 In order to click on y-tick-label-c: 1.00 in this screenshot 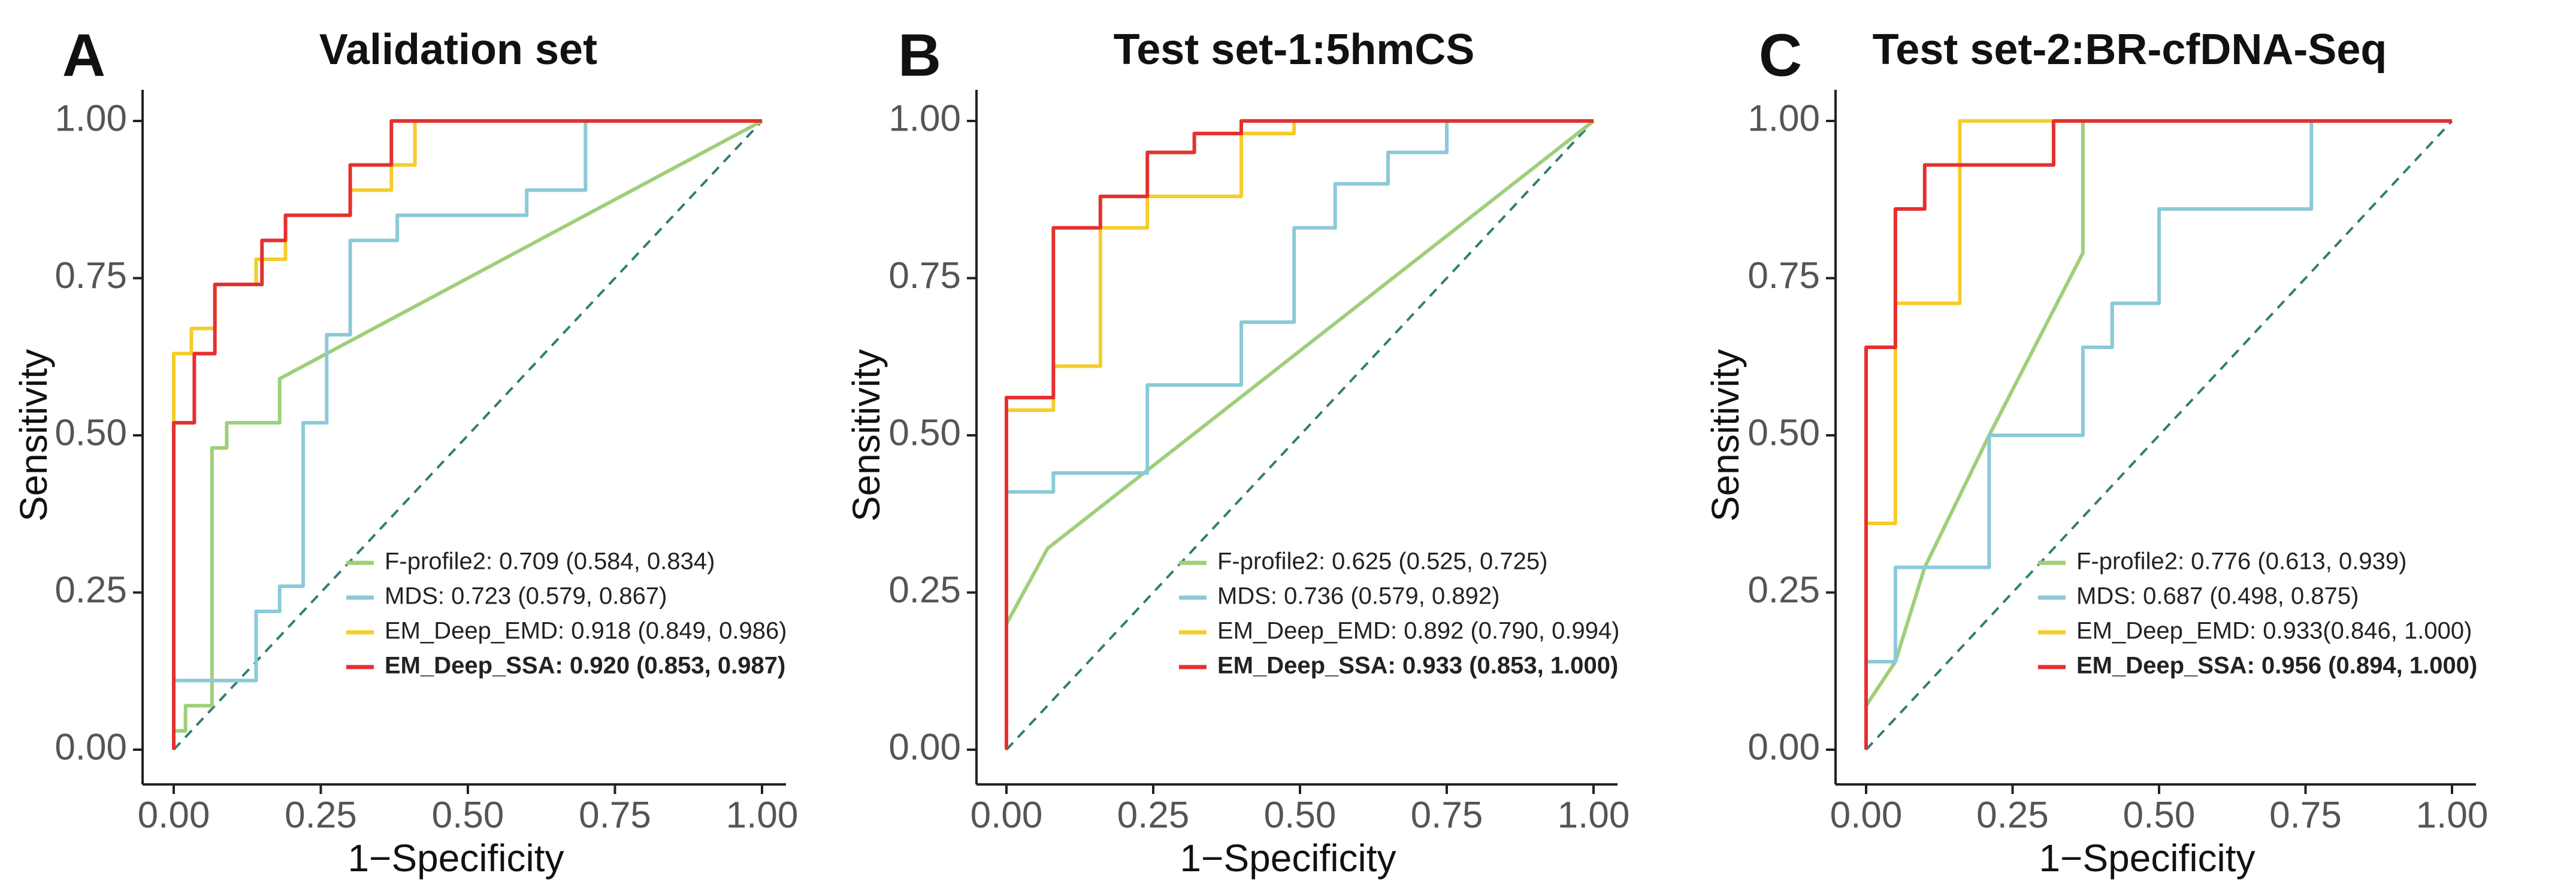, I will do `click(1783, 118)`.